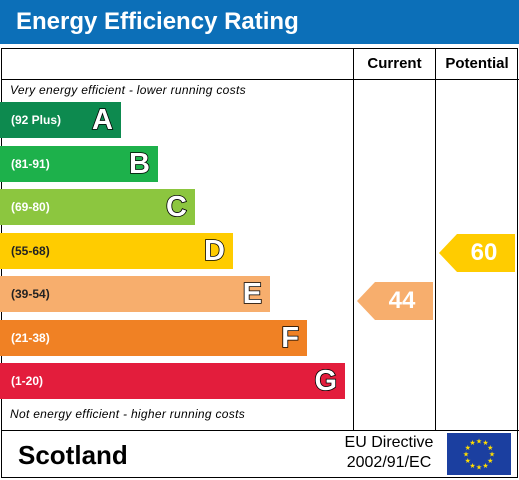 This screenshot has width=519, height=480. What do you see at coordinates (79, 164) in the screenshot?
I see `band-b: (81-91) B` at bounding box center [79, 164].